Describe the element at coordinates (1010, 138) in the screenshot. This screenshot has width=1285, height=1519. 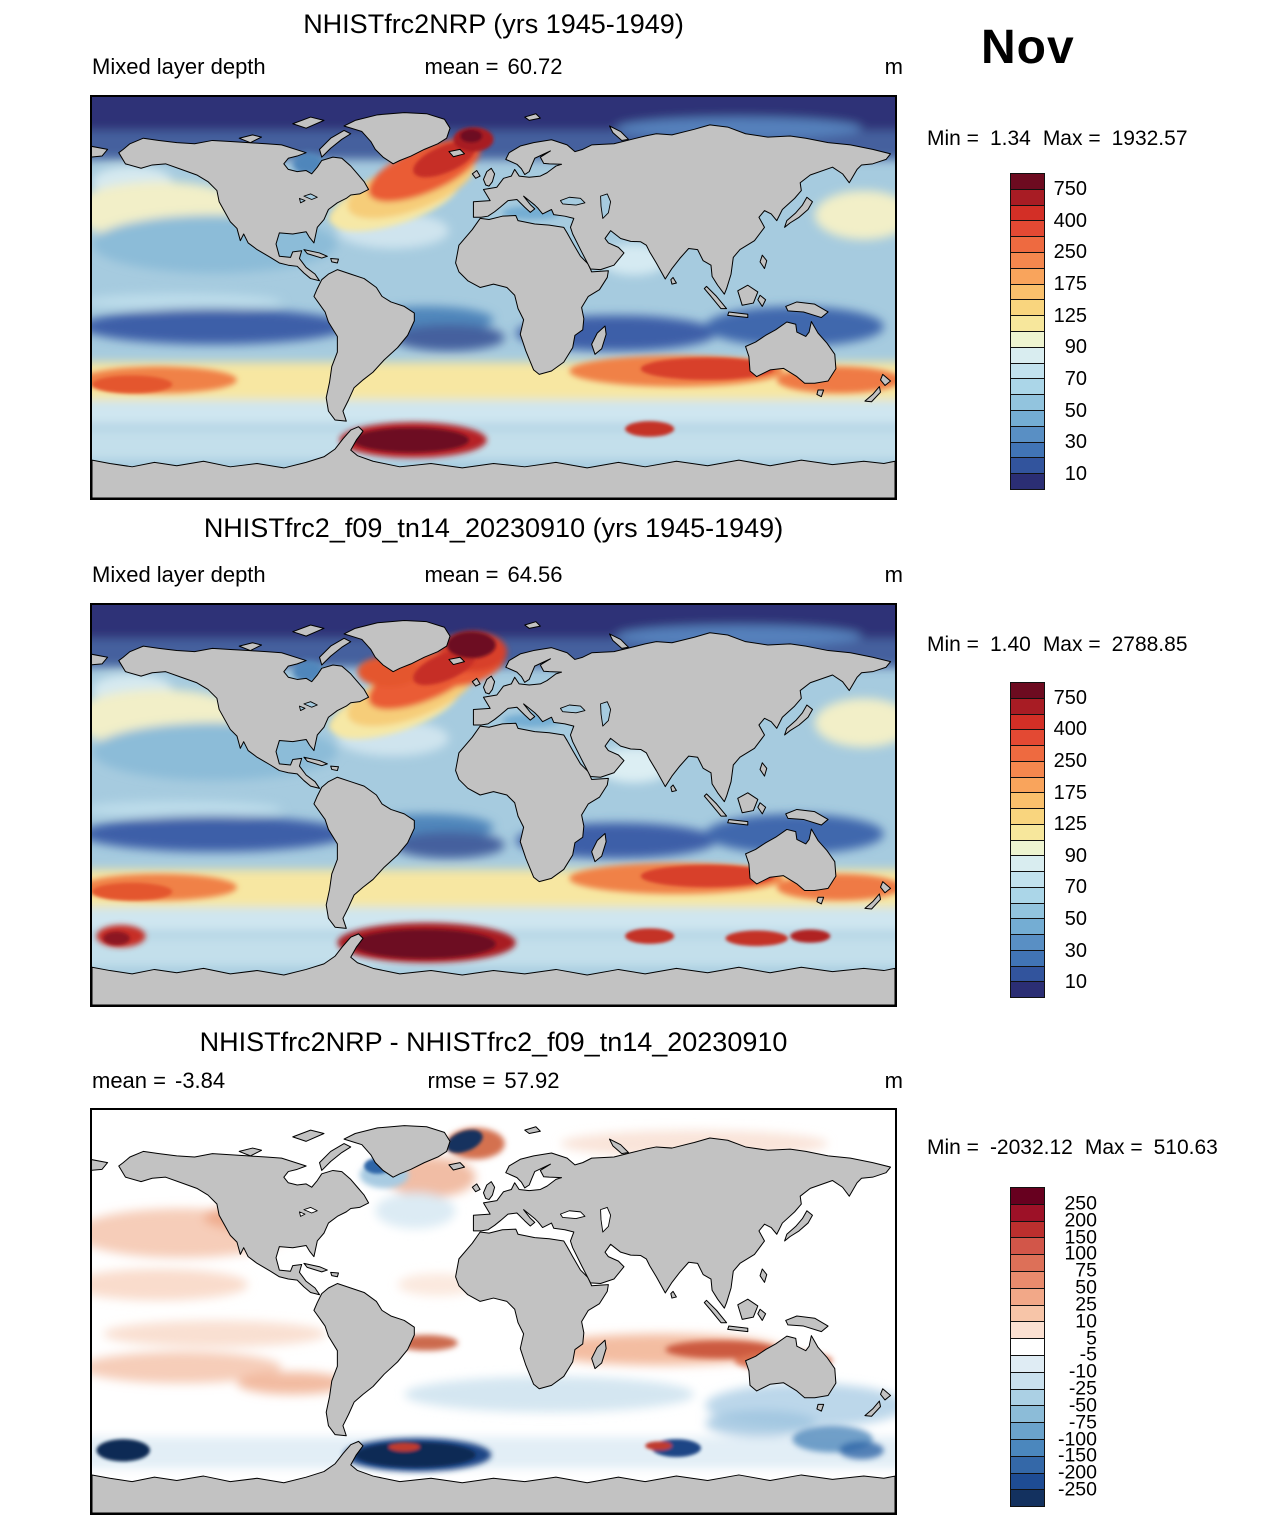
I see `min-value: 1.34` at that location.